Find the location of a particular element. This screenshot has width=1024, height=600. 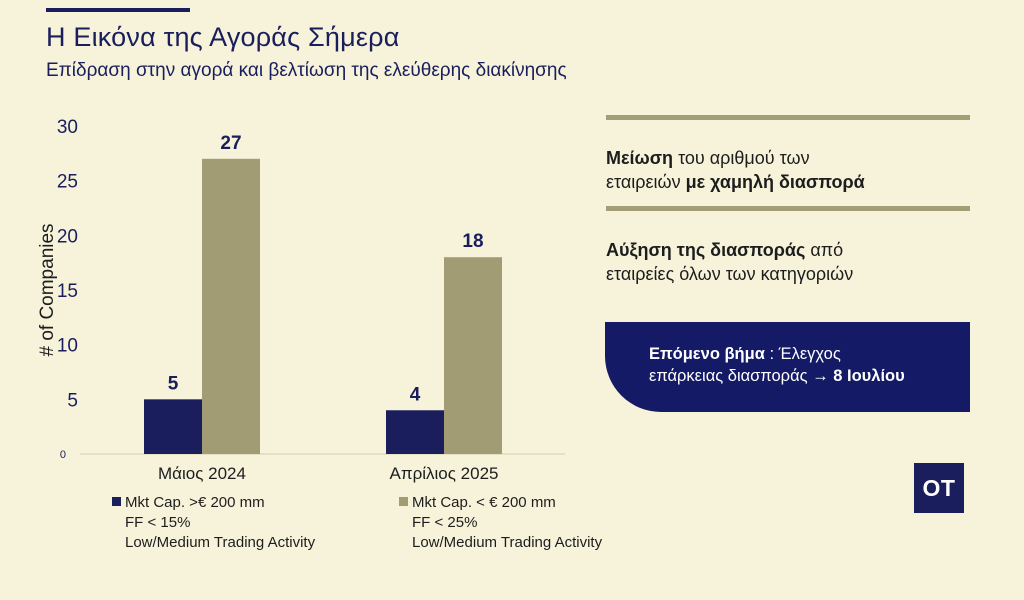

insight-reduction-text: του αριθμού των is located at coordinates (741, 158).